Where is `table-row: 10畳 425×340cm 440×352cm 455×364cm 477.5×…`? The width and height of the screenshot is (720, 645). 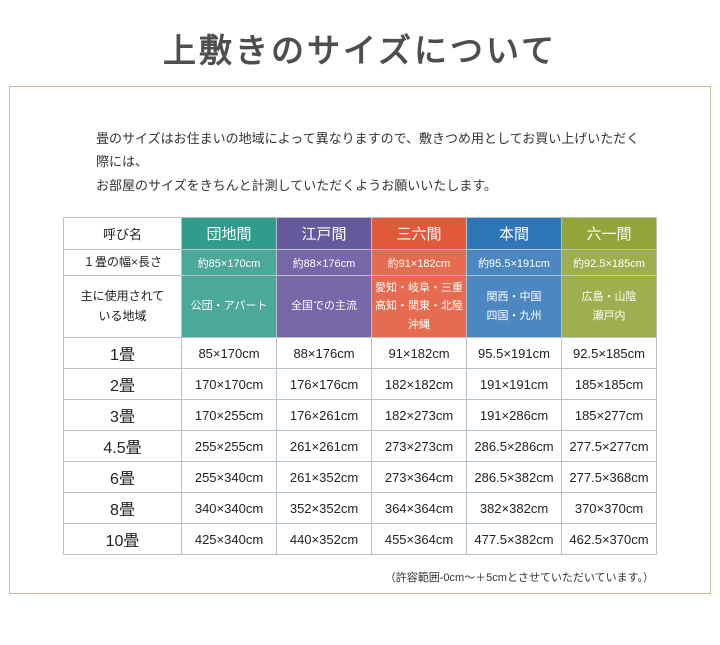 table-row: 10畳 425×340cm 440×352cm 455×364cm 477.5×… is located at coordinates (360, 539).